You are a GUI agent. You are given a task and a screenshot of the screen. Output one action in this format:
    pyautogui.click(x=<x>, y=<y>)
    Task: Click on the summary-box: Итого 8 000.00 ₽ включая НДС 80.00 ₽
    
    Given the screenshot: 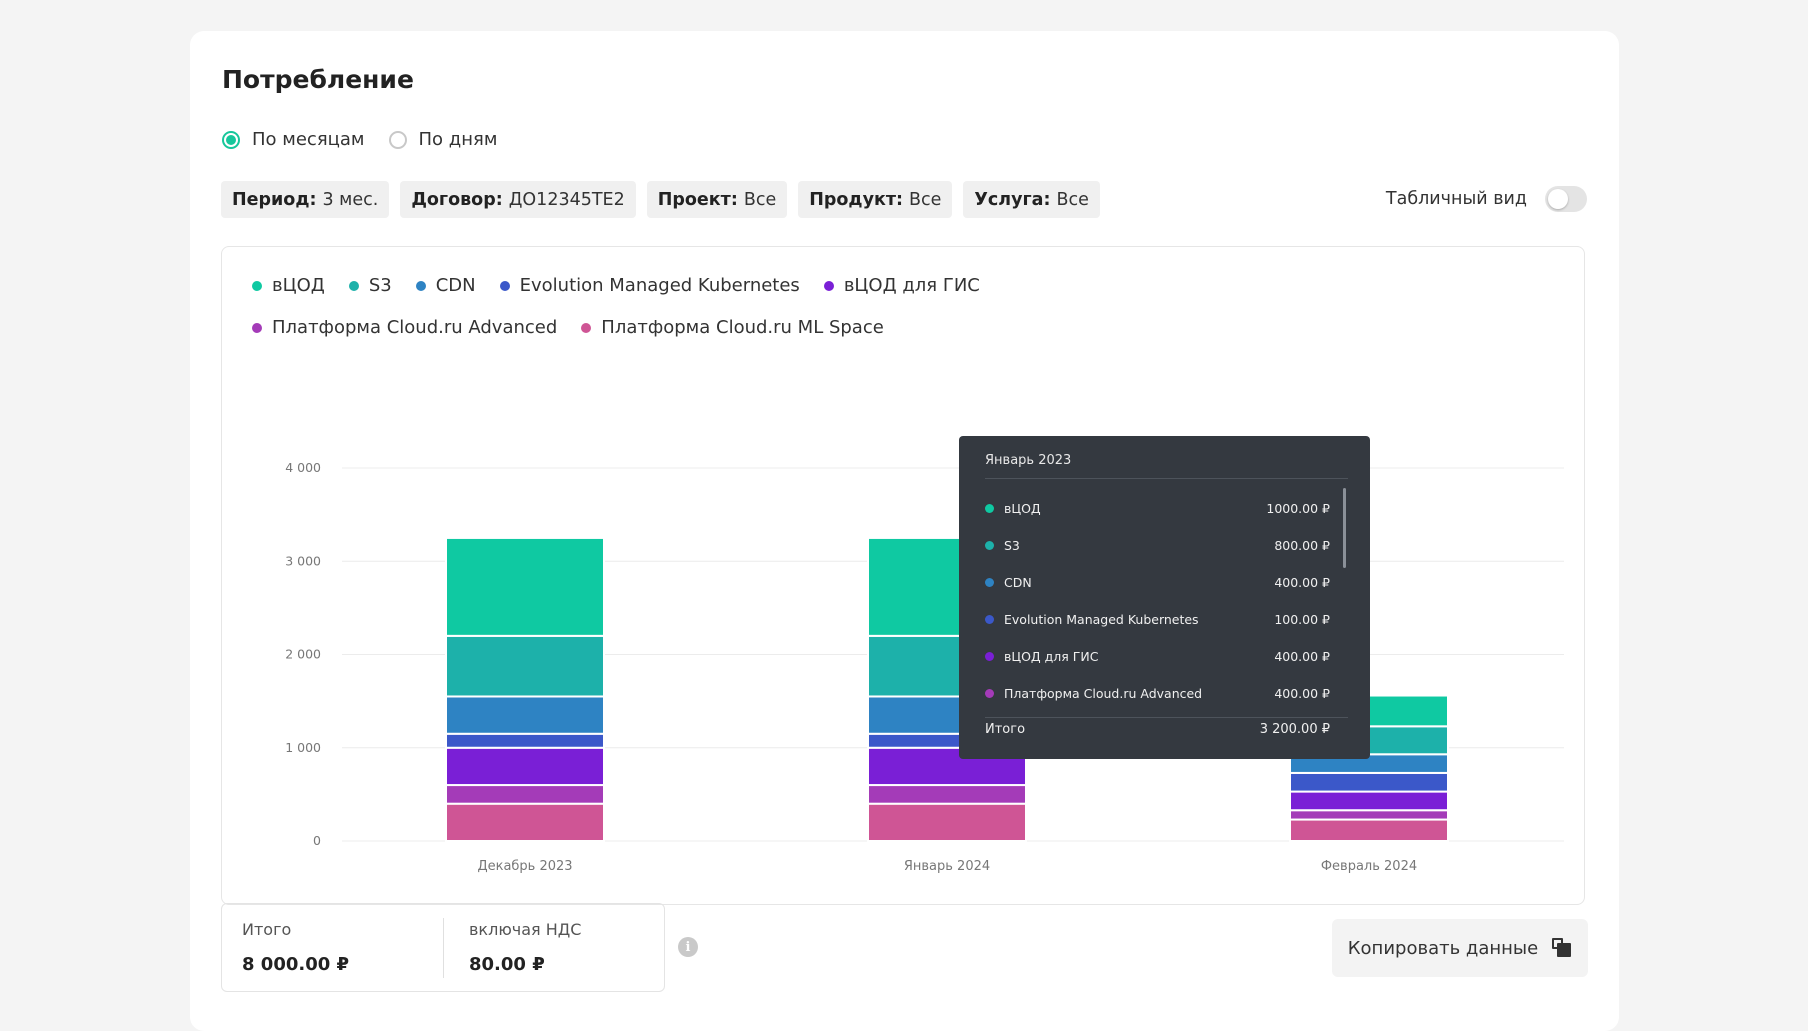 What is the action you would take?
    pyautogui.click(x=443, y=947)
    